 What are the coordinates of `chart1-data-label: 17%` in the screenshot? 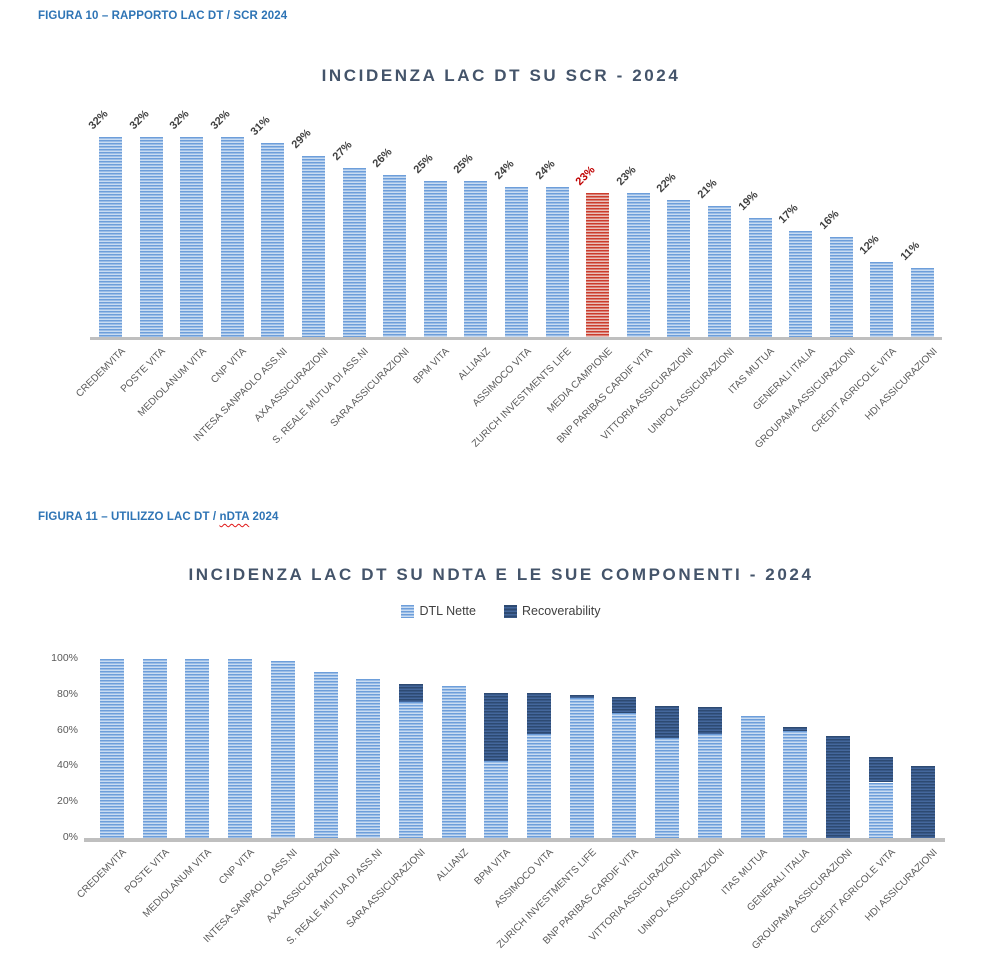 It's located at (788, 213).